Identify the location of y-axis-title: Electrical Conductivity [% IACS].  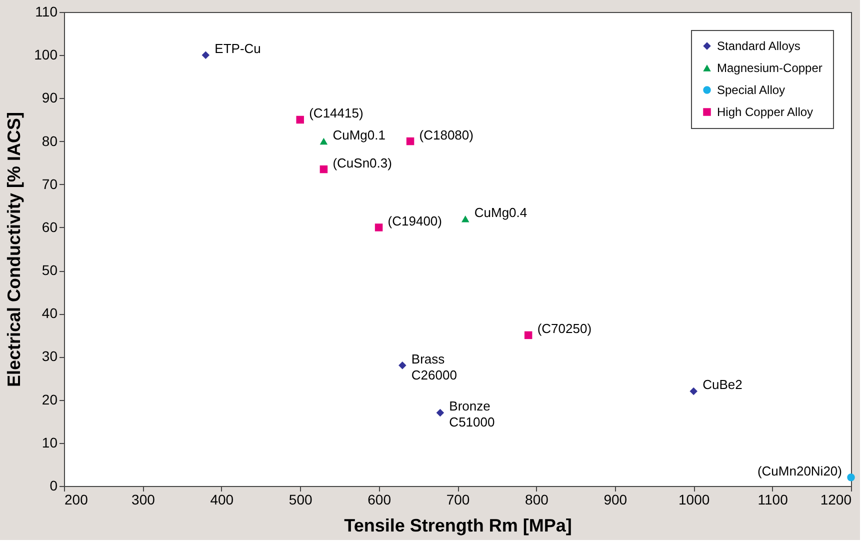
(14, 250).